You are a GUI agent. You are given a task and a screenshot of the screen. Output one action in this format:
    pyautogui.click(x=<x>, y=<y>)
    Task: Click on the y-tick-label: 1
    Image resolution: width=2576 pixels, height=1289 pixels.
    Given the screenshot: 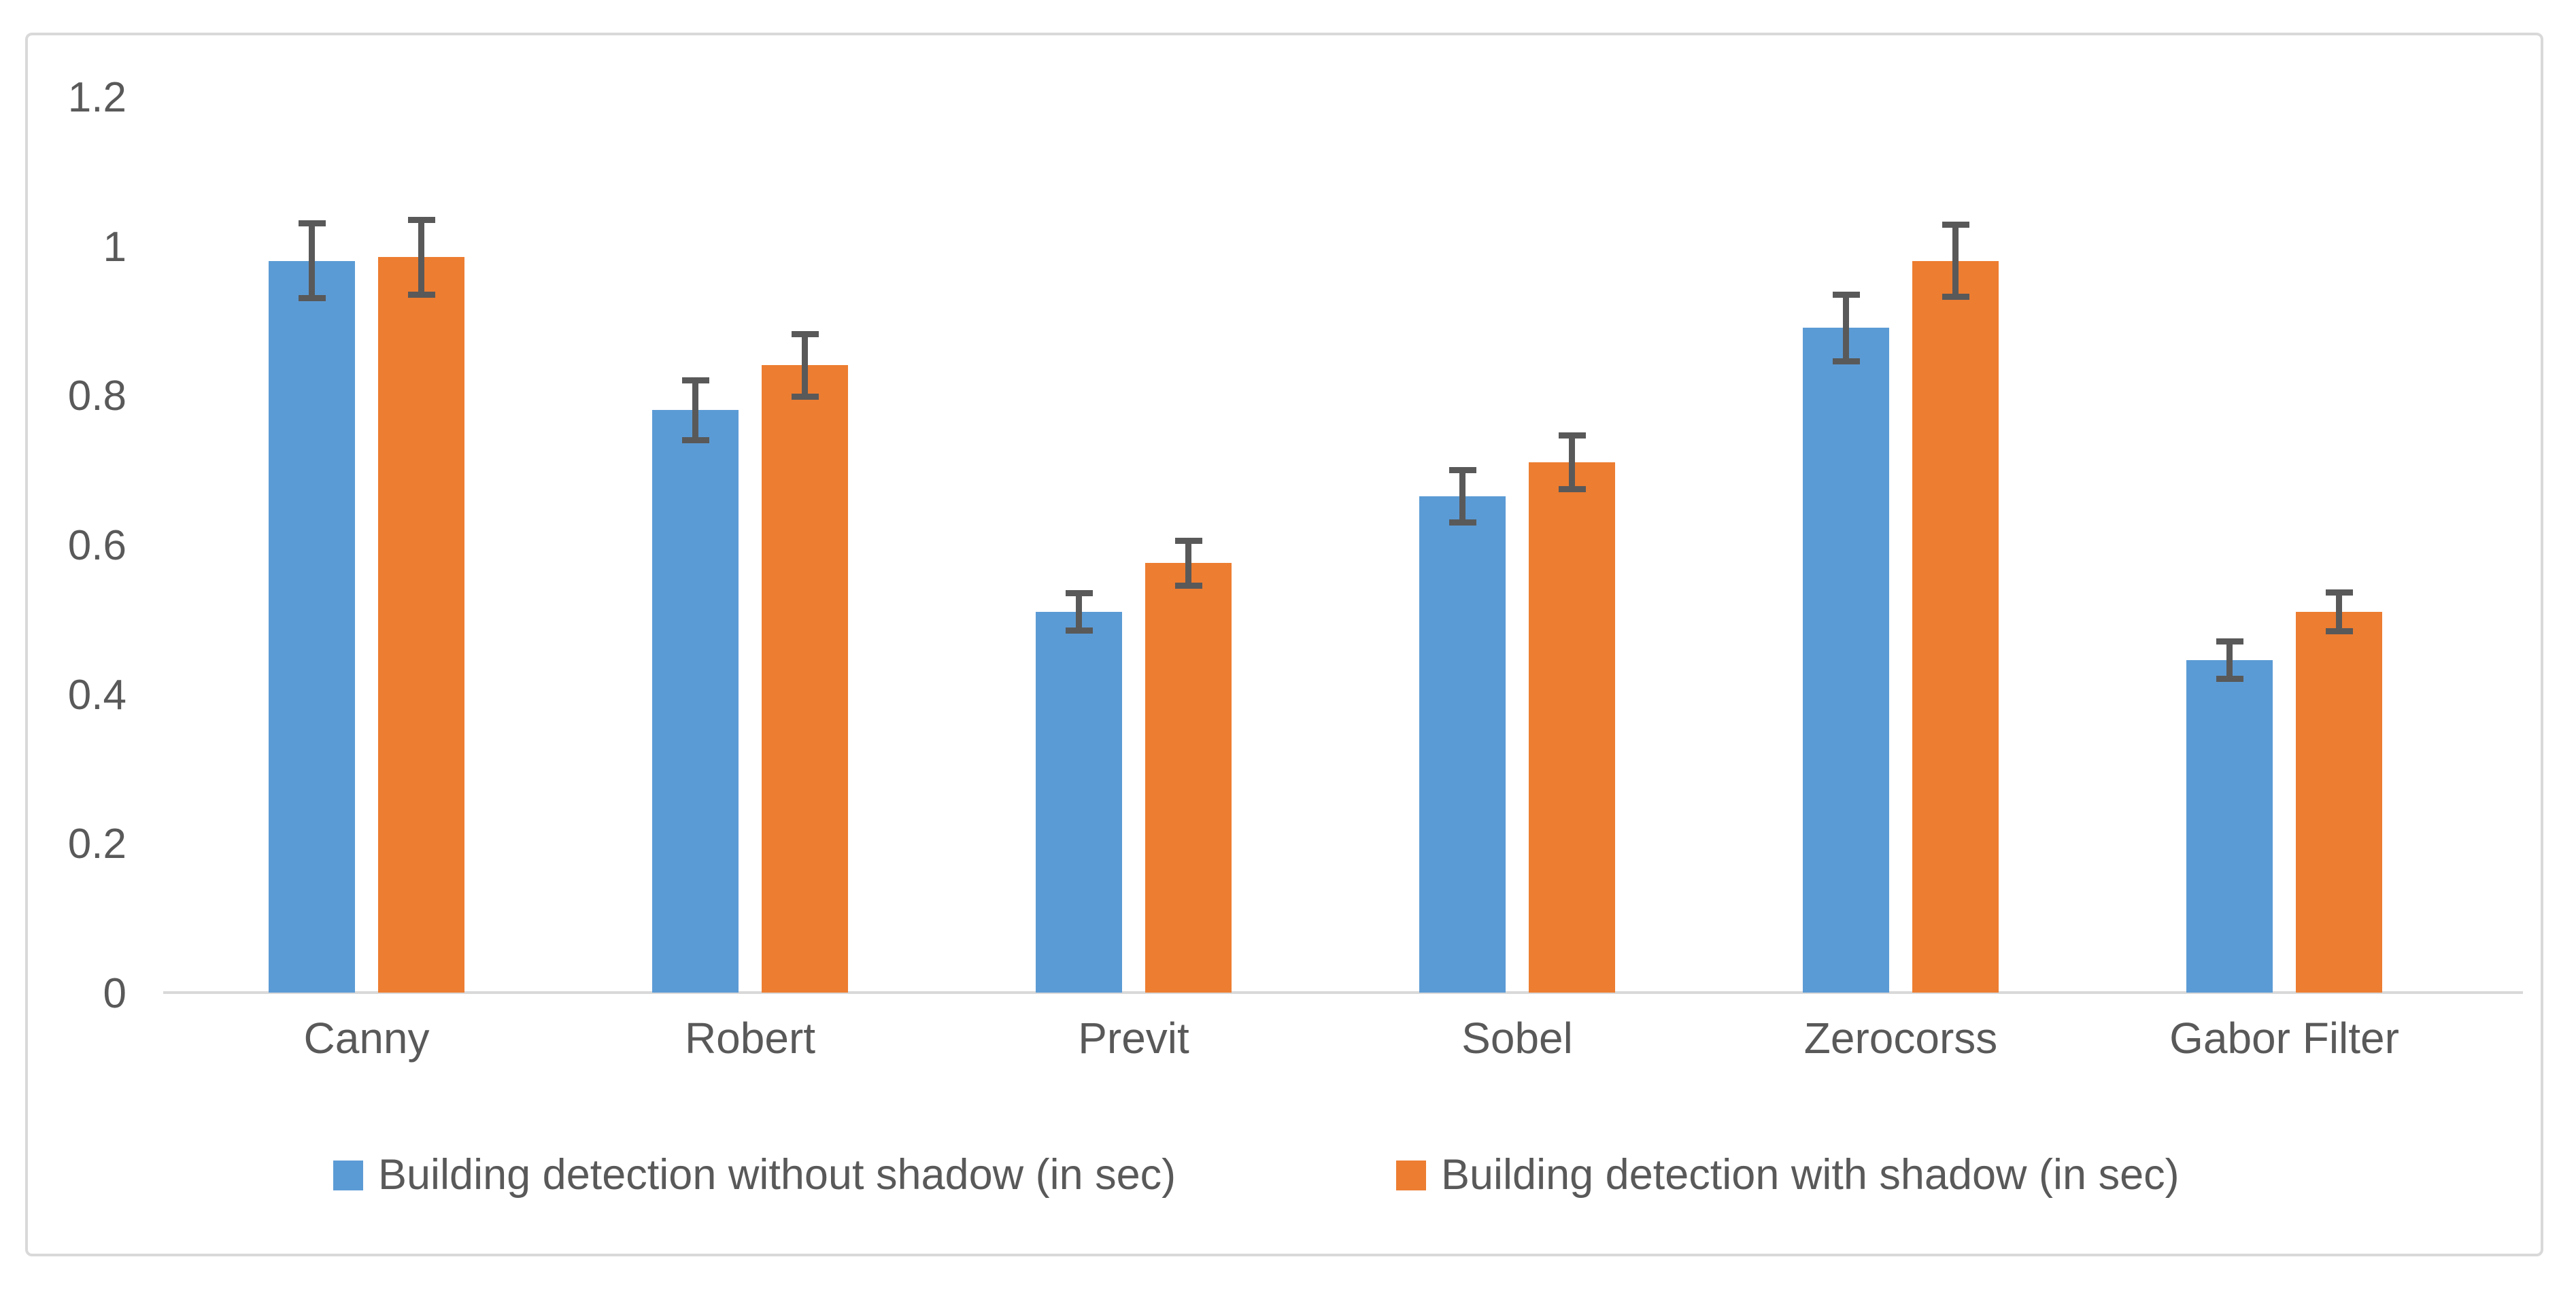 What is the action you would take?
    pyautogui.click(x=114, y=248)
    